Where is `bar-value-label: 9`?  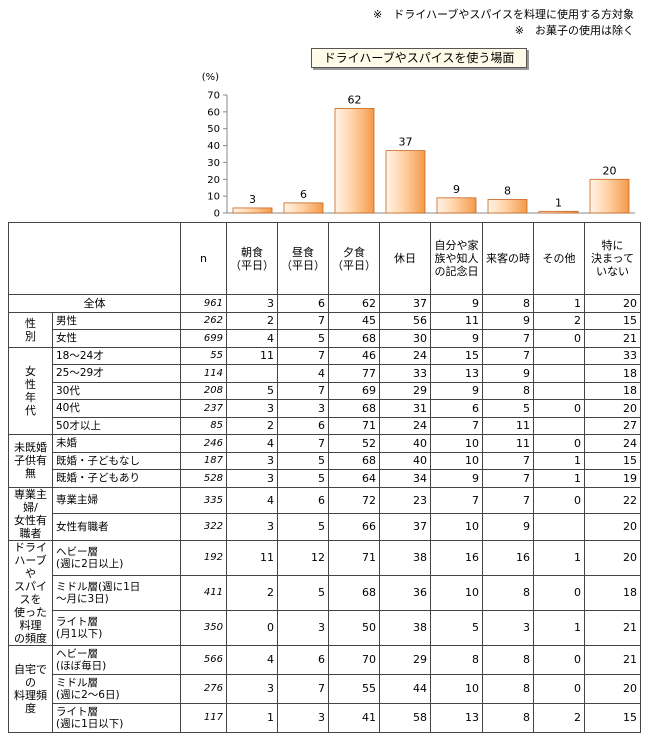
bar-value-label: 9 is located at coordinates (456, 189).